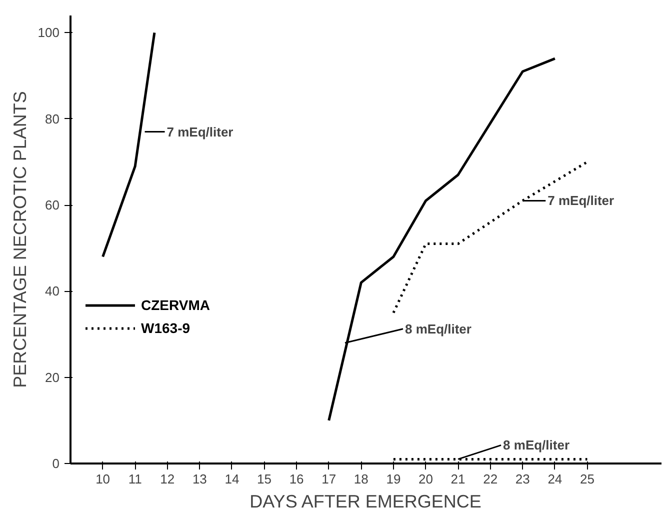  I want to click on x-tick-label: 15, so click(264, 479).